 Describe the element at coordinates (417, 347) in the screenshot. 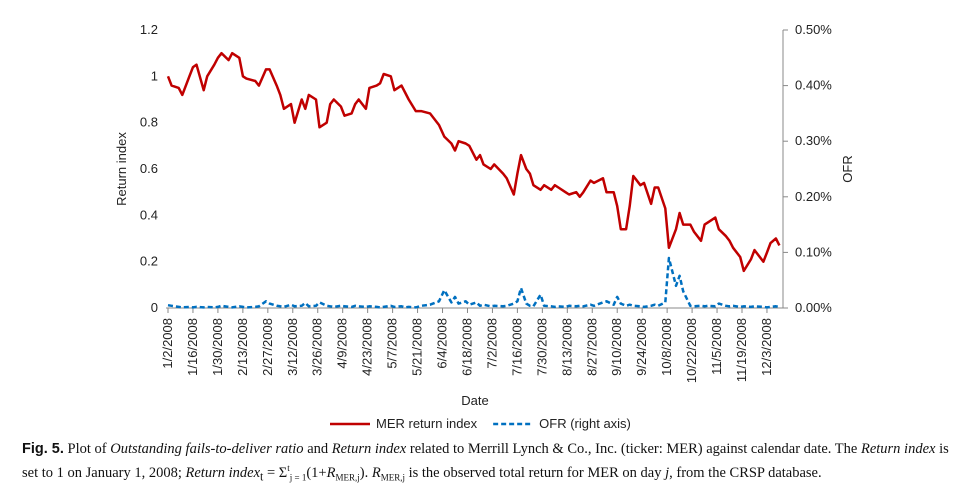

I see `x-tick-label: 5/21/2008` at that location.